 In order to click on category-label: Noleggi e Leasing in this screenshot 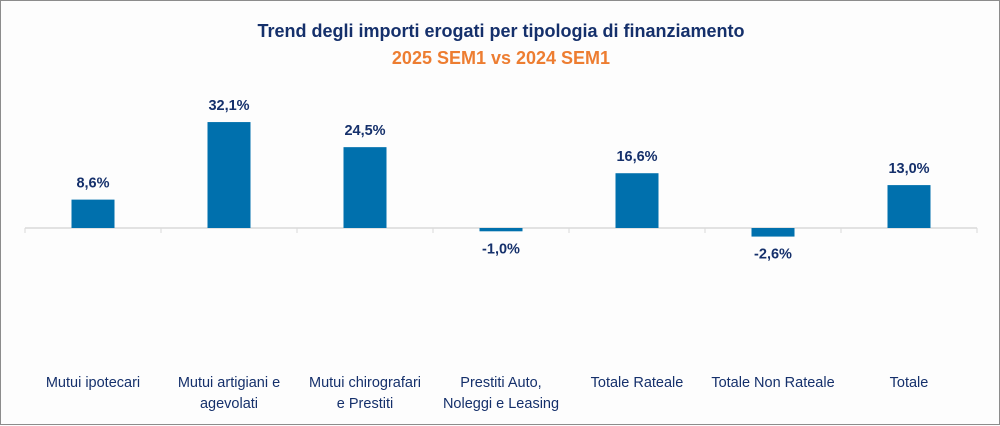, I will do `click(501, 404)`.